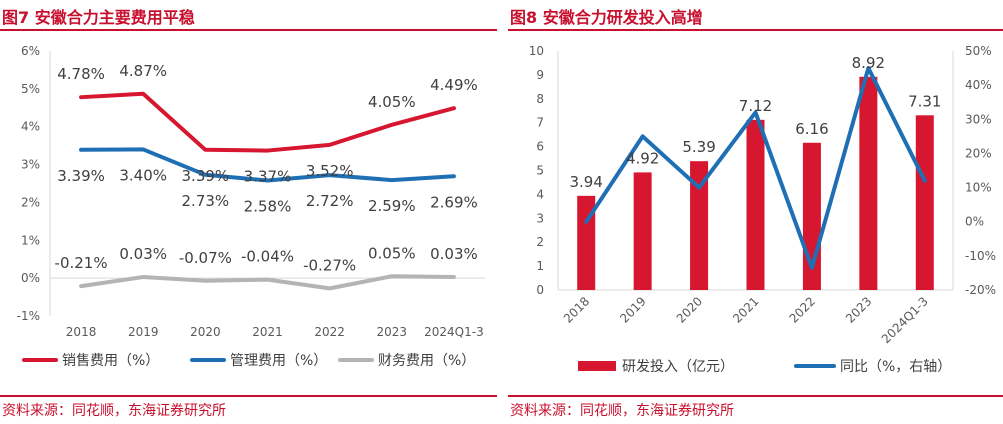  What do you see at coordinates (268, 177) in the screenshot?
I see `left-data-label: 3.37%` at bounding box center [268, 177].